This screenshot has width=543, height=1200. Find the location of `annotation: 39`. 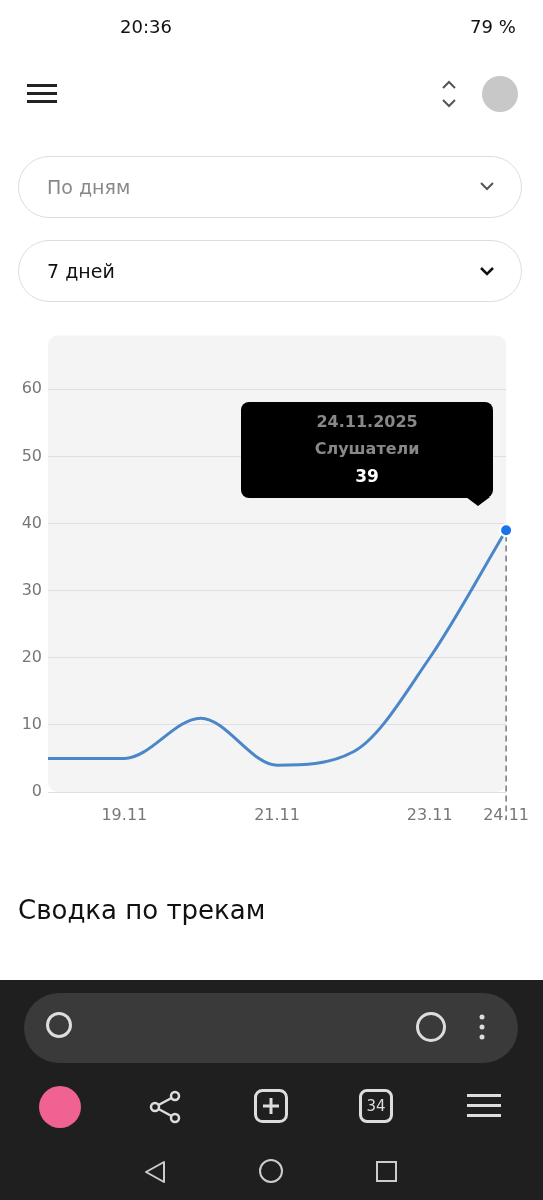

annotation: 39 is located at coordinates (367, 476).